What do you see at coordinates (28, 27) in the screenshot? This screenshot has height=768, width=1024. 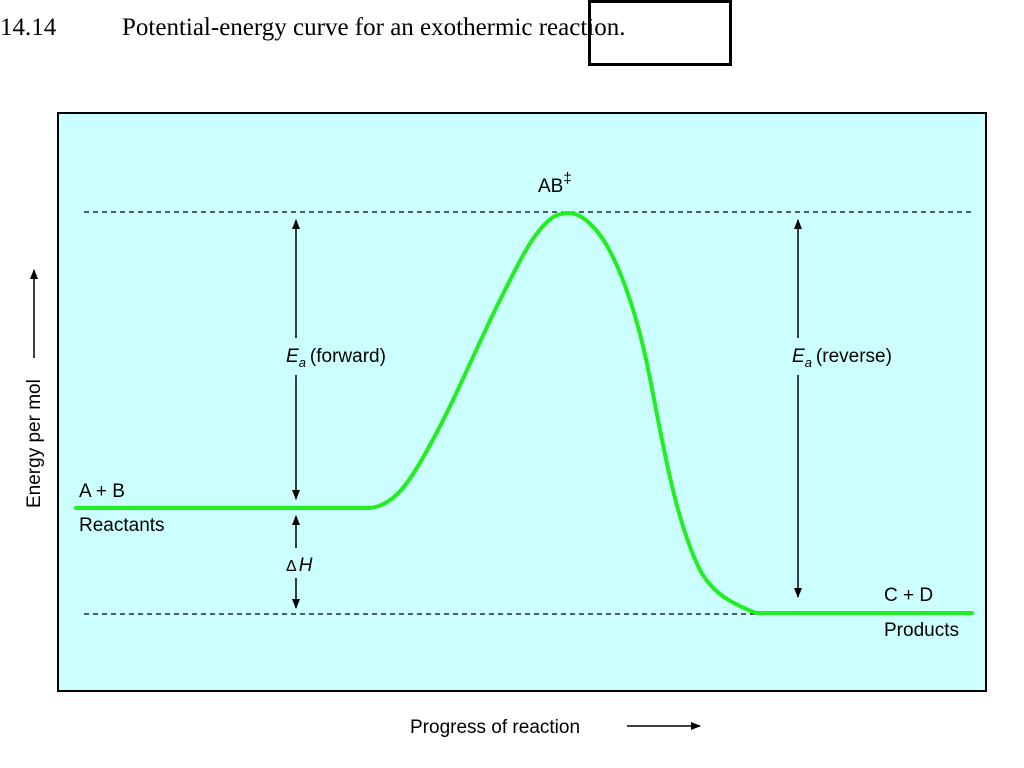 I see `figure-number: 14.14` at bounding box center [28, 27].